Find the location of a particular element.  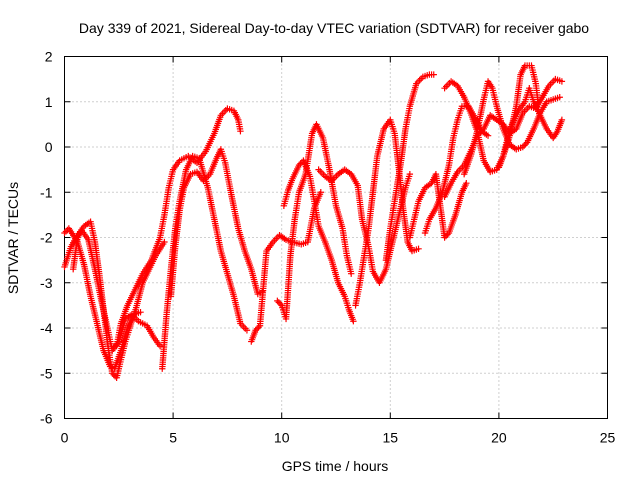

series-track-j is located at coordinates (364, 226).